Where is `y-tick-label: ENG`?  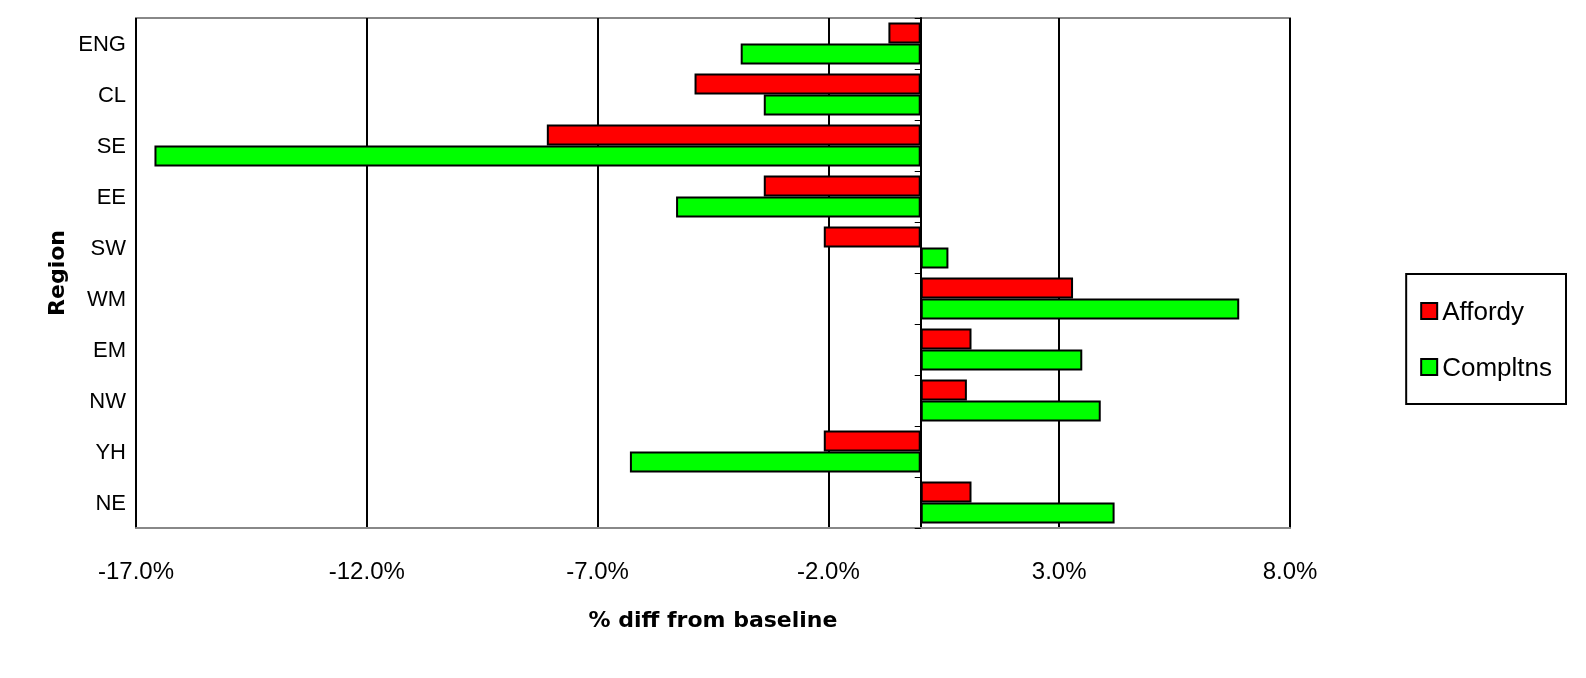
y-tick-label: ENG is located at coordinates (102, 43).